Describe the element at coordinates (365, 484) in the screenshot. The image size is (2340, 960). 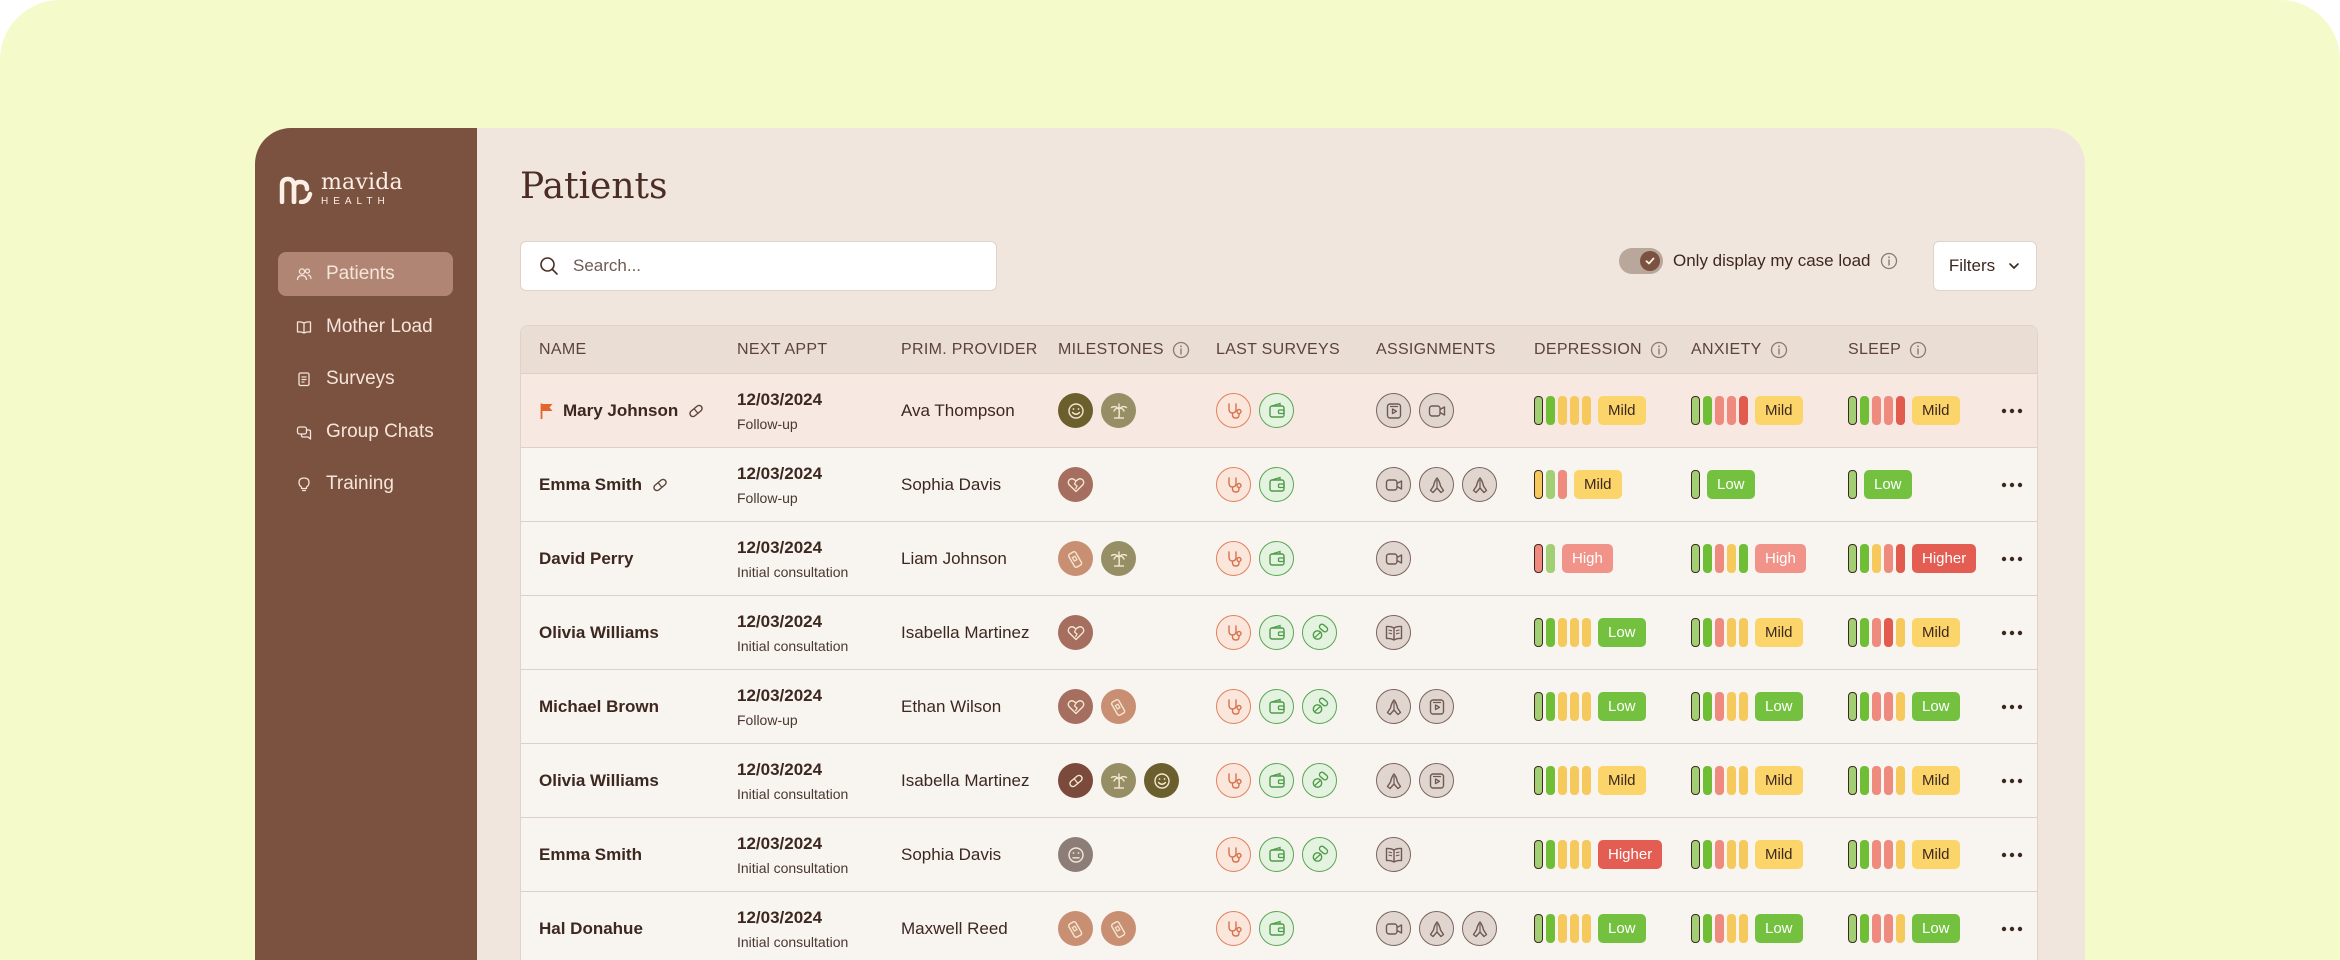
I see `sidebar-item-training: Training` at that location.